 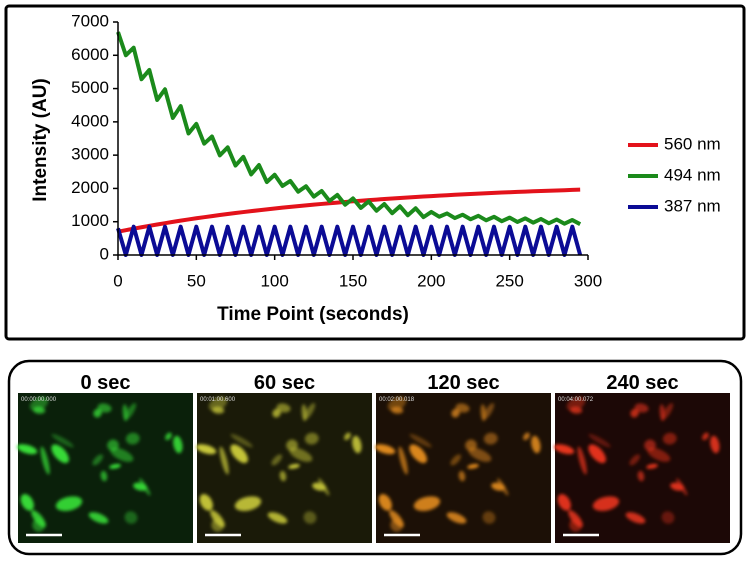 What do you see at coordinates (90, 20) in the screenshot?
I see `y-tick-label: 7000` at bounding box center [90, 20].